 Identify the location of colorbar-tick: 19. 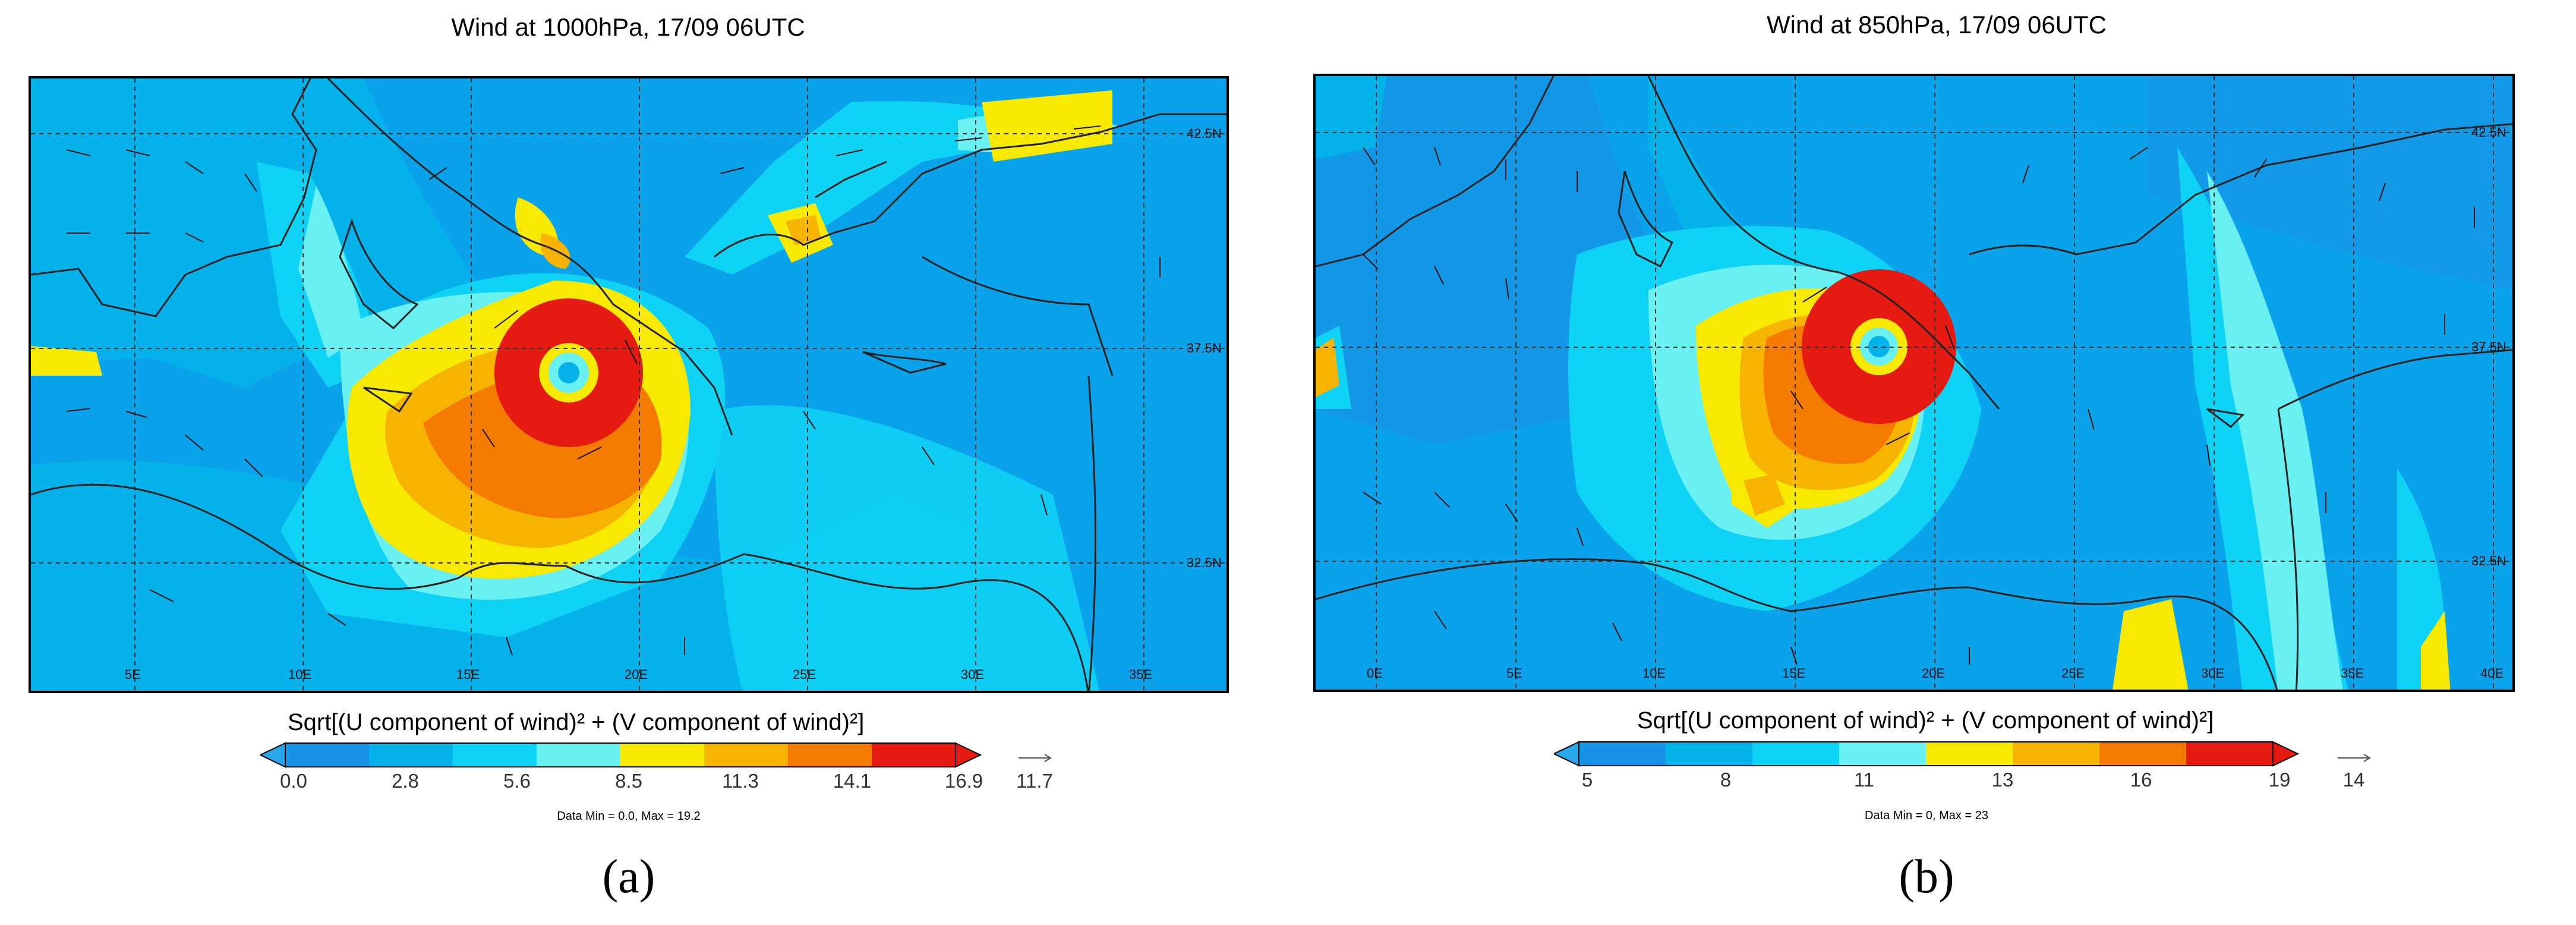
(2280, 780).